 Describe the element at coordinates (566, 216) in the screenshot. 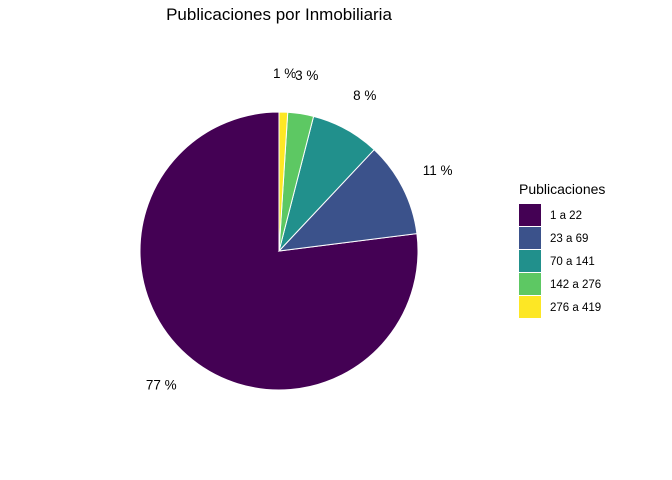

I see `legend-label-1: 1 a 22` at that location.